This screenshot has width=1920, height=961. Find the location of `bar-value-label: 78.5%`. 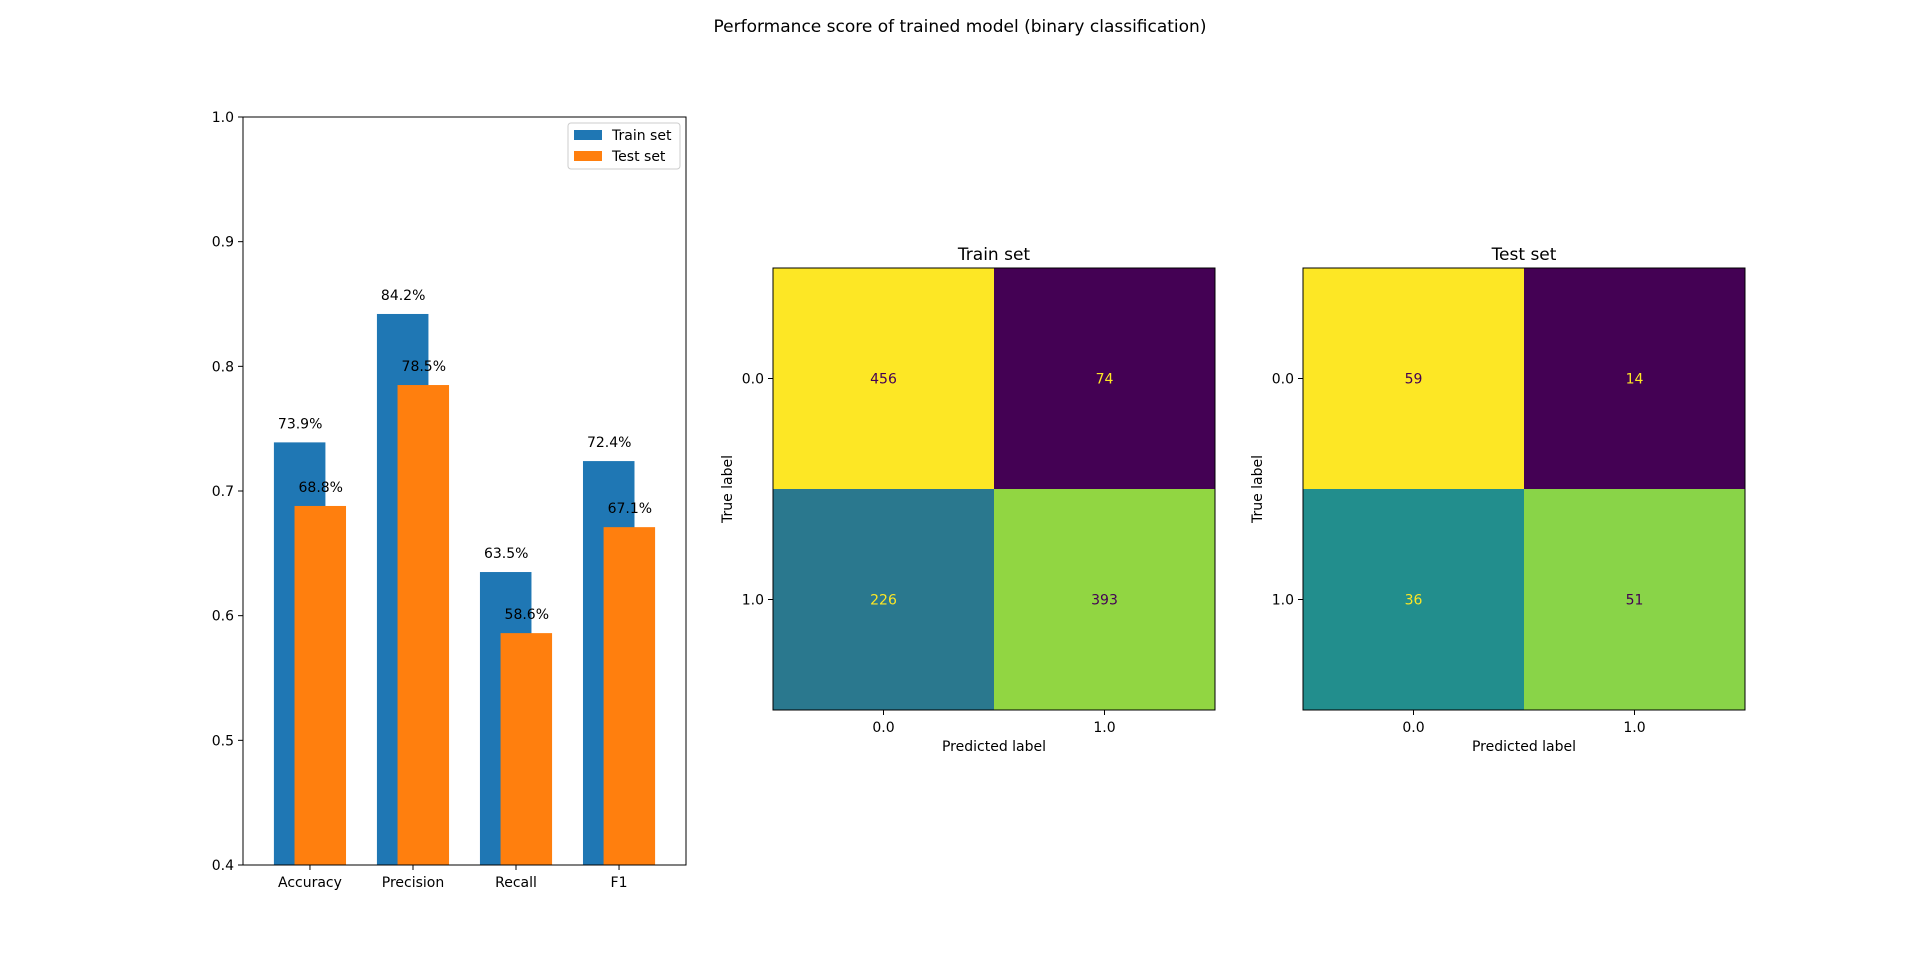

bar-value-label: 78.5% is located at coordinates (424, 367).